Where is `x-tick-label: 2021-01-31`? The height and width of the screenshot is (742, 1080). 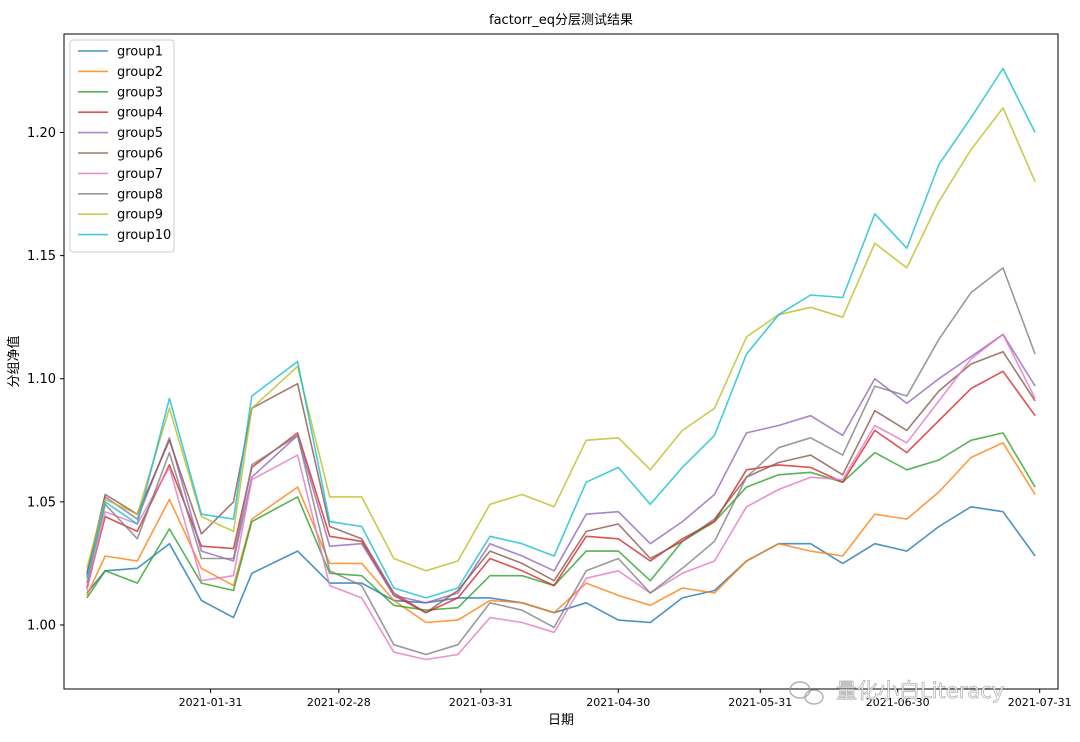
x-tick-label: 2021-01-31 is located at coordinates (211, 702).